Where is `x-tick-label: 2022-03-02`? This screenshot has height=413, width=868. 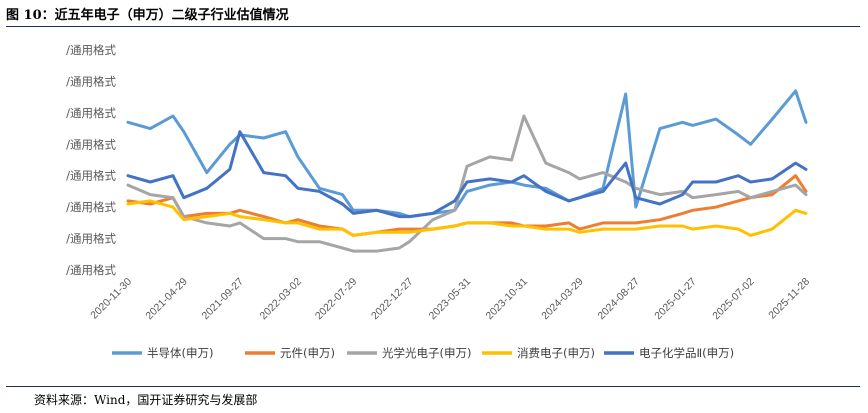
x-tick-label: 2022-03-02 is located at coordinates (281, 299).